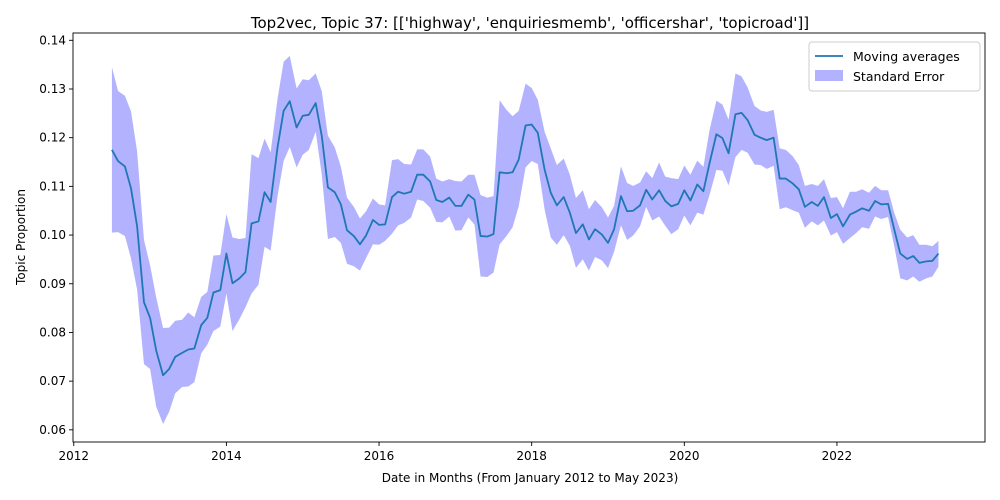  Describe the element at coordinates (52, 332) in the screenshot. I see `y-tick-label: 0.08` at that location.